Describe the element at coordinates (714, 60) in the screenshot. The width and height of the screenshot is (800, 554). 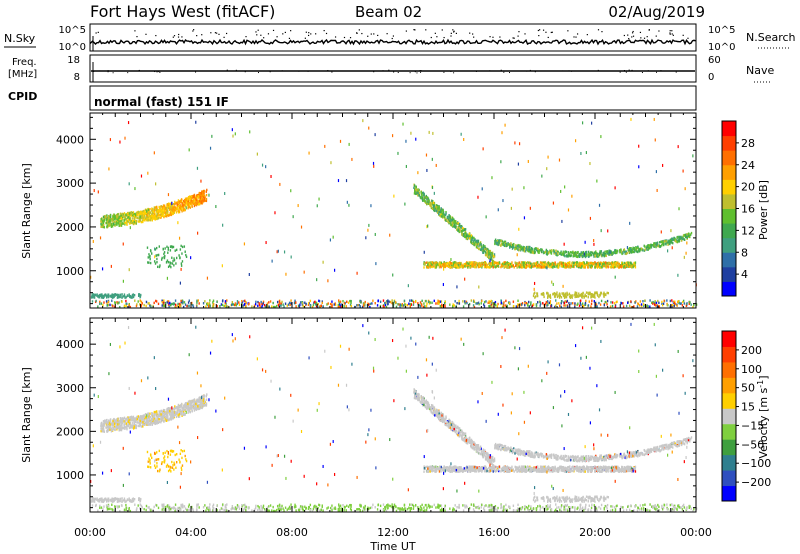
I see `nave-tick-top: 60` at that location.